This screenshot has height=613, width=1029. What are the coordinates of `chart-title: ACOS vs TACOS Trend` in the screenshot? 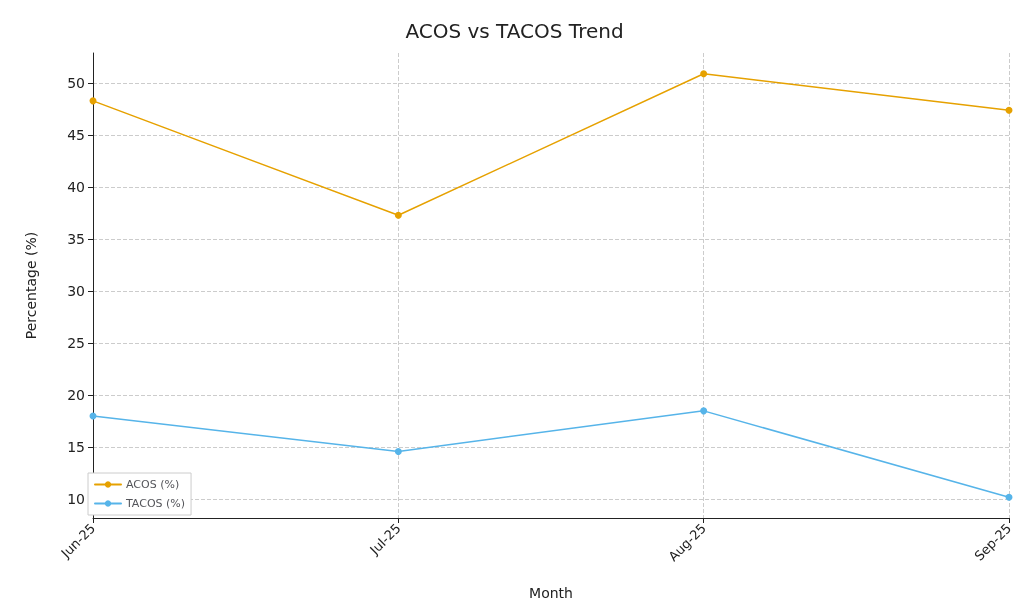 It's located at (514, 31).